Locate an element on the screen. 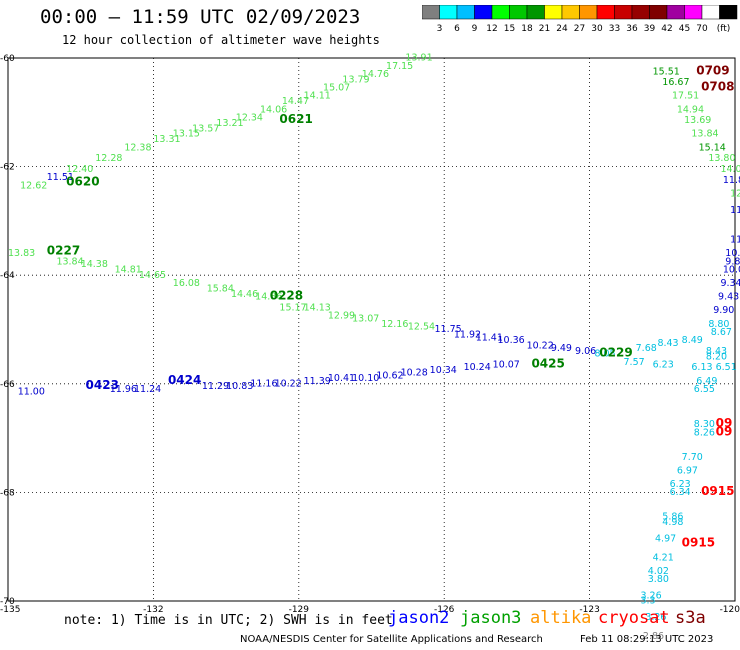 This screenshot has width=740, height=650. wave-height-value: 11 is located at coordinates (735, 210).